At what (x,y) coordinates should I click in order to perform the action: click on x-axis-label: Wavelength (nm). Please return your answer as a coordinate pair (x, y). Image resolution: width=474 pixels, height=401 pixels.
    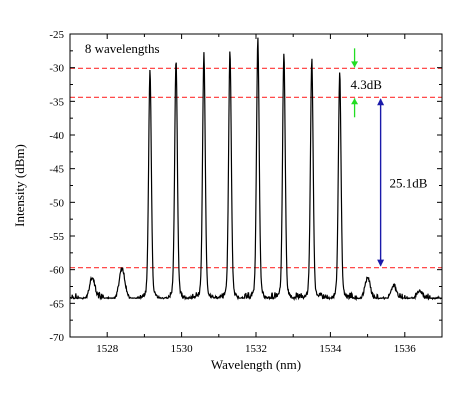
    Looking at the image, I should click on (256, 364).